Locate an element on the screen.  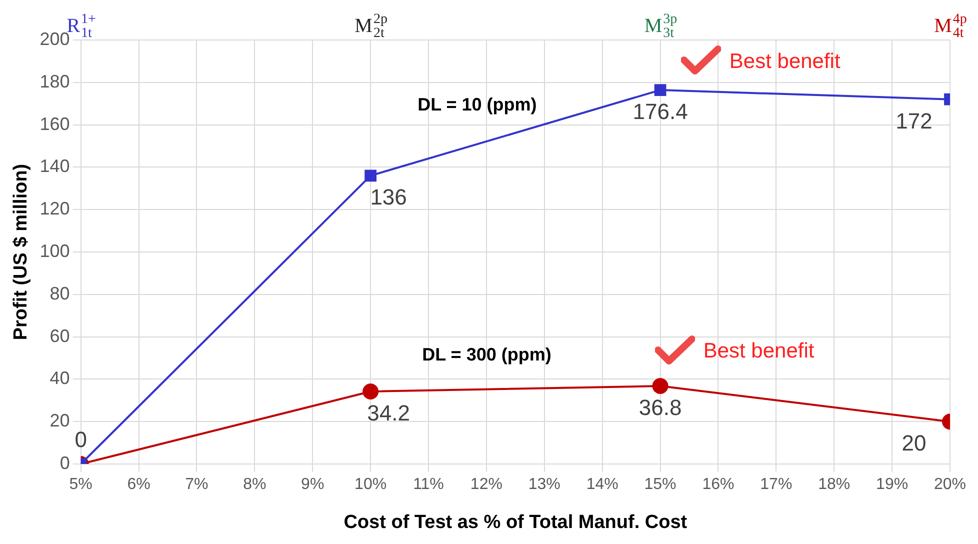
data-label: 0 is located at coordinates (80, 439).